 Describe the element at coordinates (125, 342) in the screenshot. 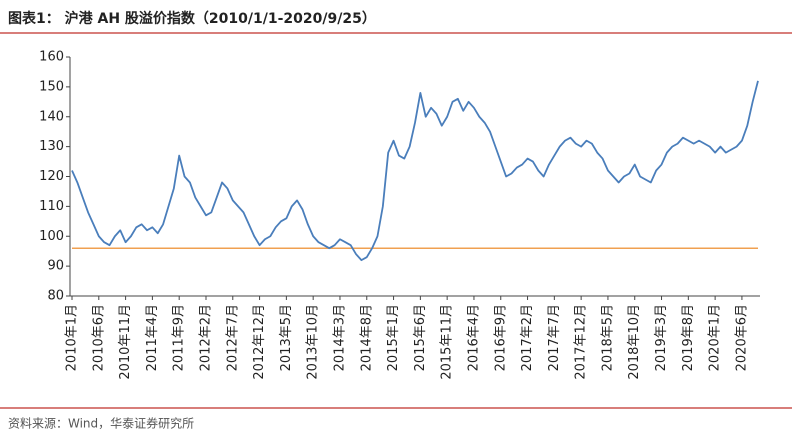

I see `x-tick-label: 2010年11月` at that location.